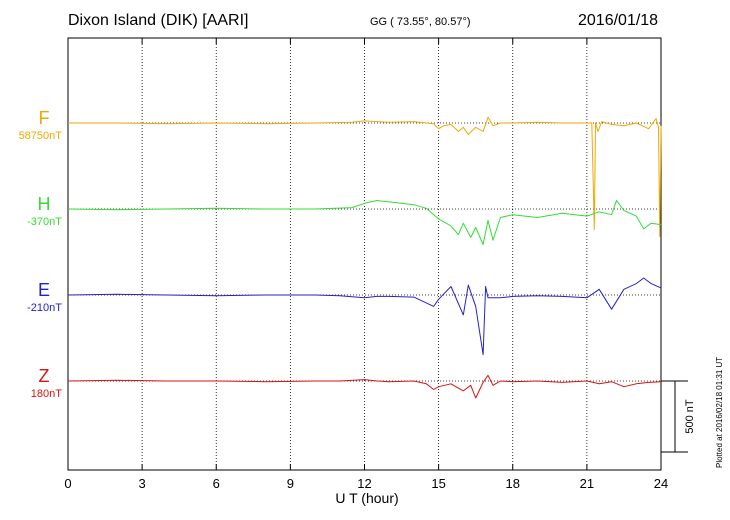 The height and width of the screenshot is (520, 730). Describe the element at coordinates (142, 483) in the screenshot. I see `x-tick-label: 3` at that location.